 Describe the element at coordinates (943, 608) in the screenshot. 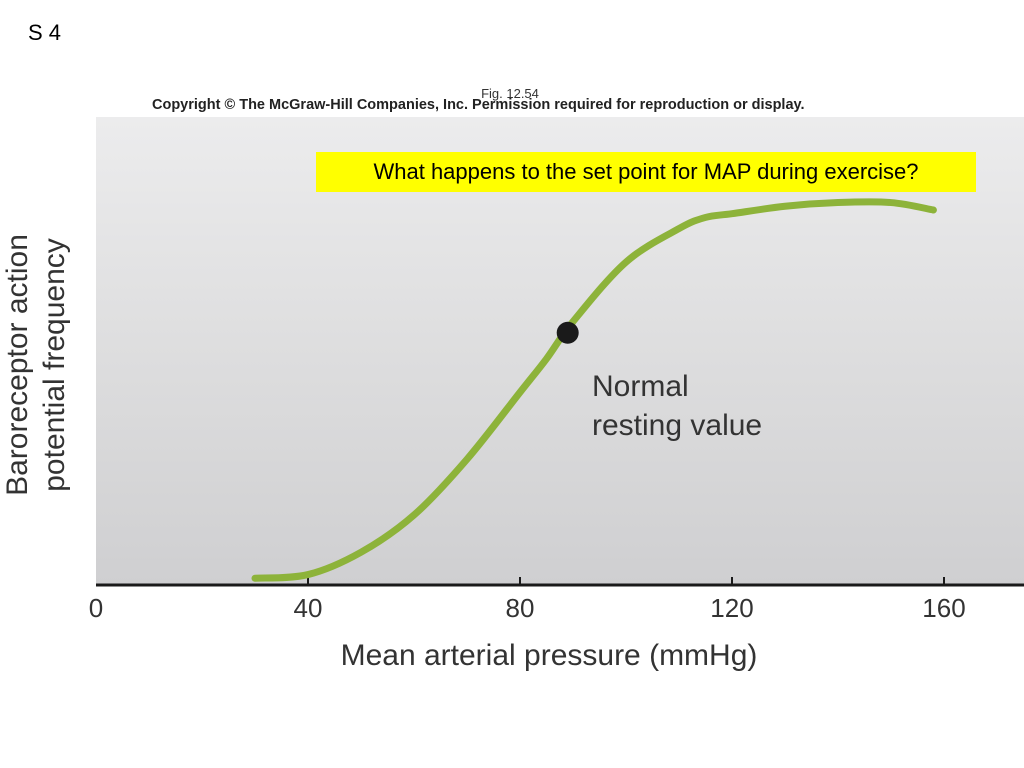

I see `x-tick-label: 160` at that location.